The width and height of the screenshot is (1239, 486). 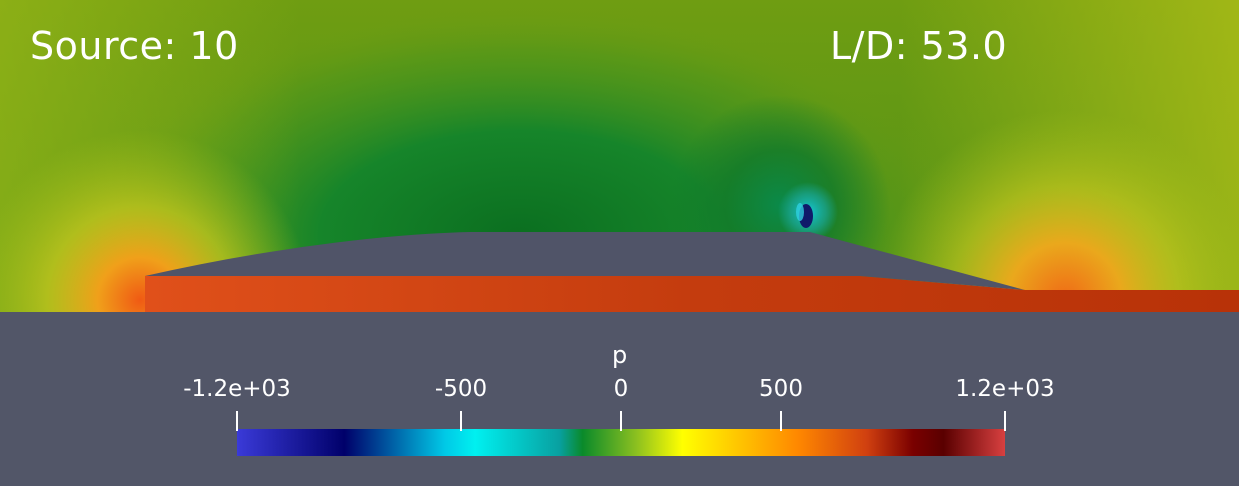 What do you see at coordinates (620, 355) in the screenshot?
I see `colorbar-title: p` at bounding box center [620, 355].